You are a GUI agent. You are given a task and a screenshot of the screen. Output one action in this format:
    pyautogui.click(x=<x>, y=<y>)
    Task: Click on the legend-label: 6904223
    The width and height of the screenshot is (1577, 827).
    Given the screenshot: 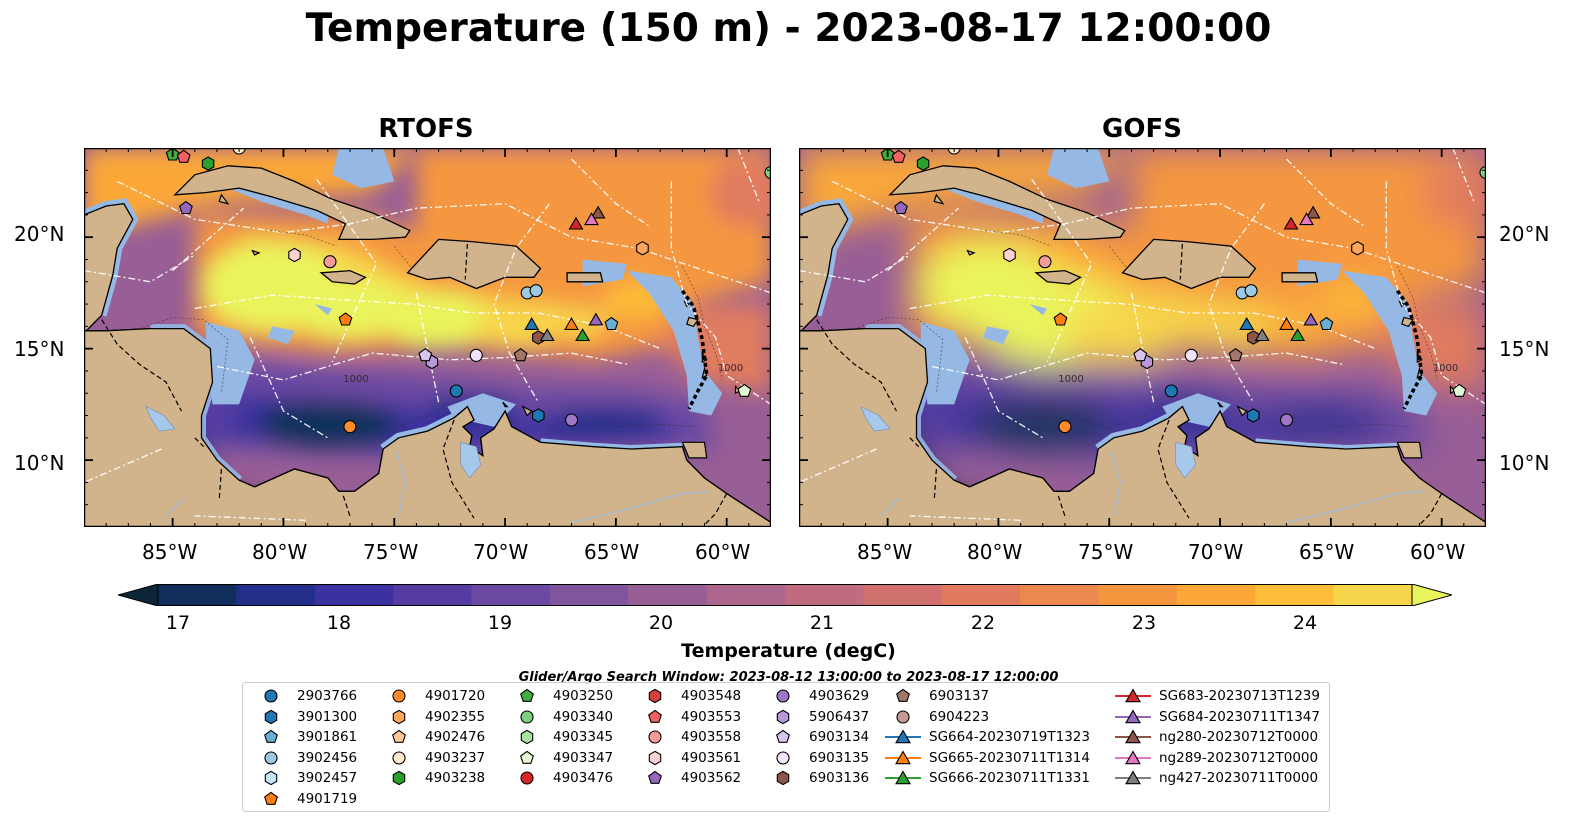 What is the action you would take?
    pyautogui.click(x=959, y=716)
    